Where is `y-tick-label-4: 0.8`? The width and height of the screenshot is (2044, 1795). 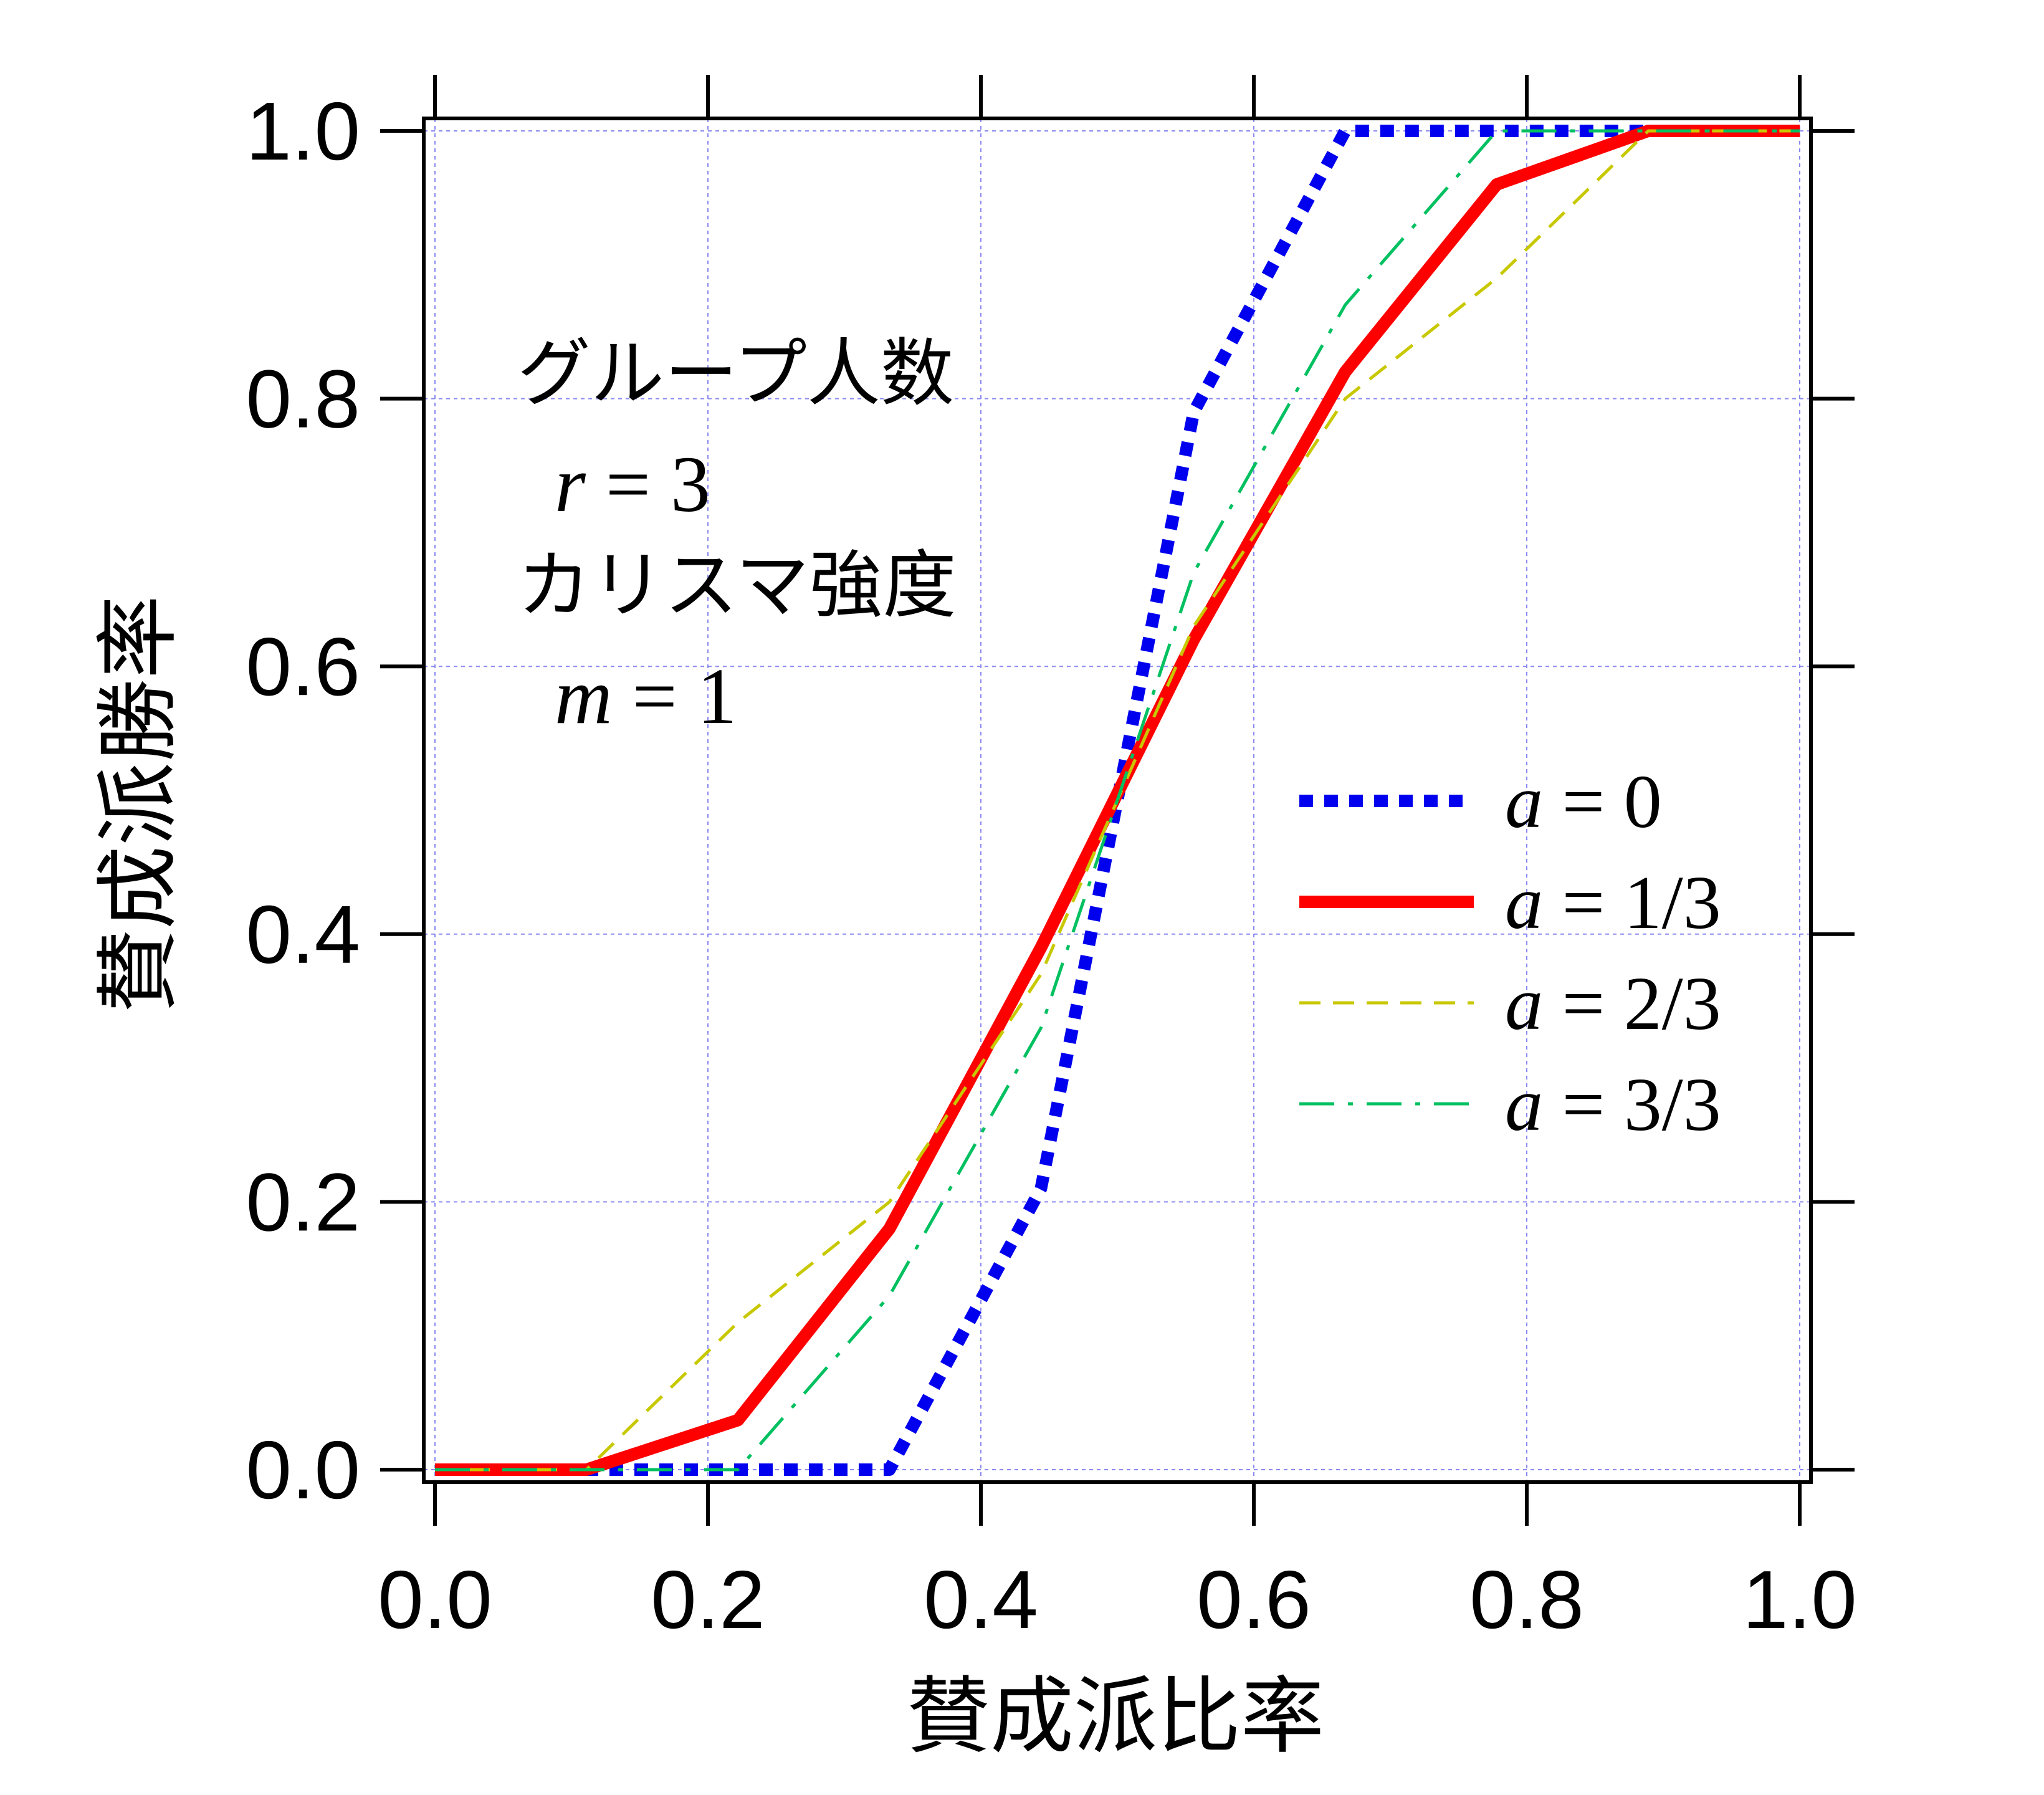
y-tick-label-4: 0.8 is located at coordinates (303, 399).